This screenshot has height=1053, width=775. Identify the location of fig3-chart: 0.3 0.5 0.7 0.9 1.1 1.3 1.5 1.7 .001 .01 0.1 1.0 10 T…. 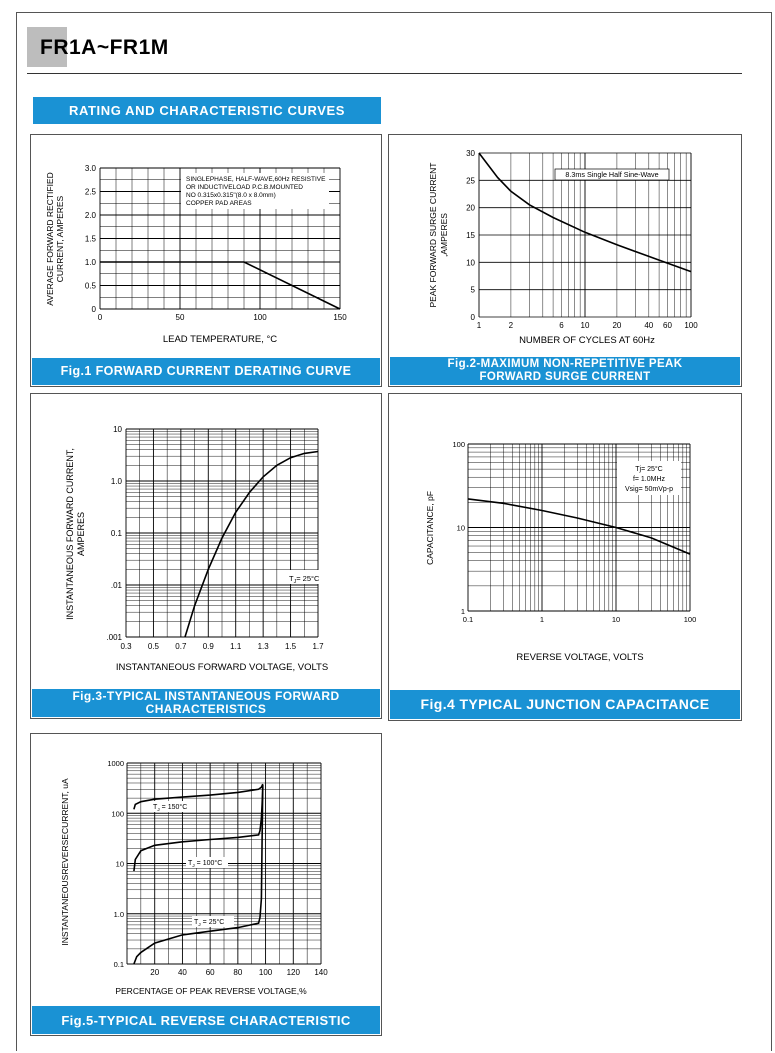
(196, 549).